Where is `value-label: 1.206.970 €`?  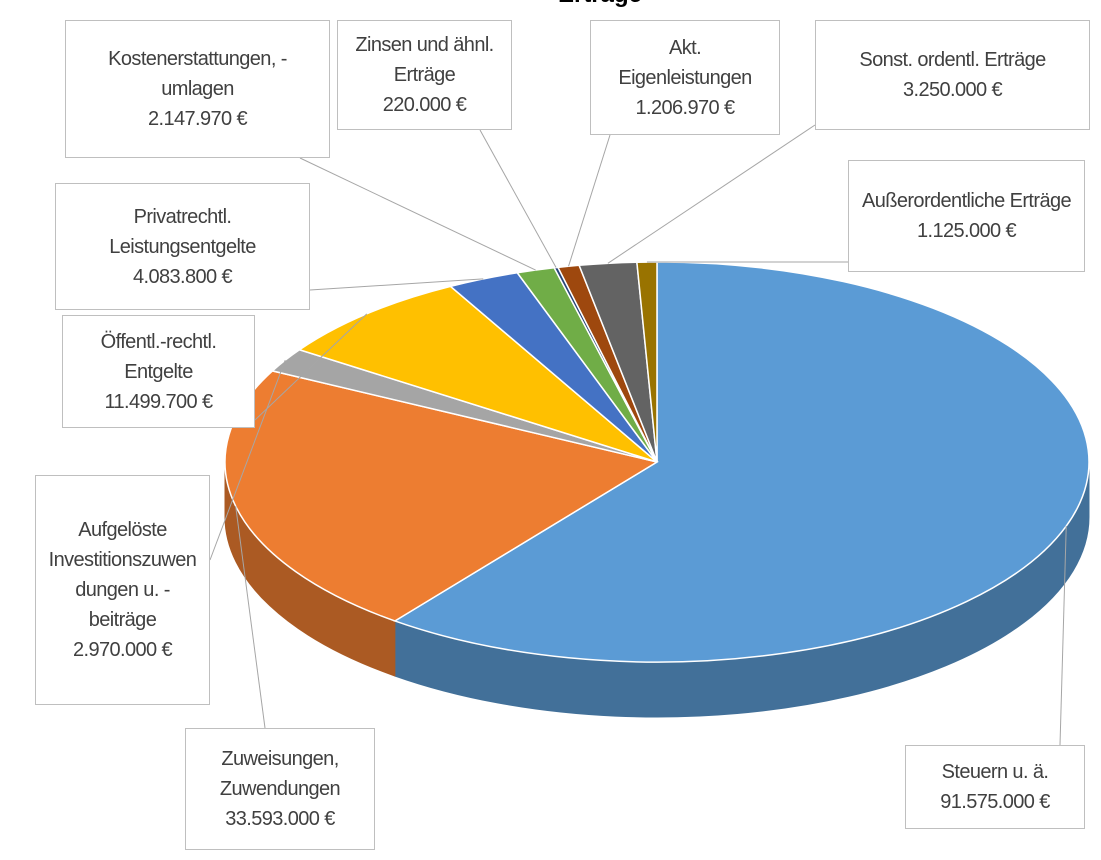
value-label: 1.206.970 € is located at coordinates (685, 107).